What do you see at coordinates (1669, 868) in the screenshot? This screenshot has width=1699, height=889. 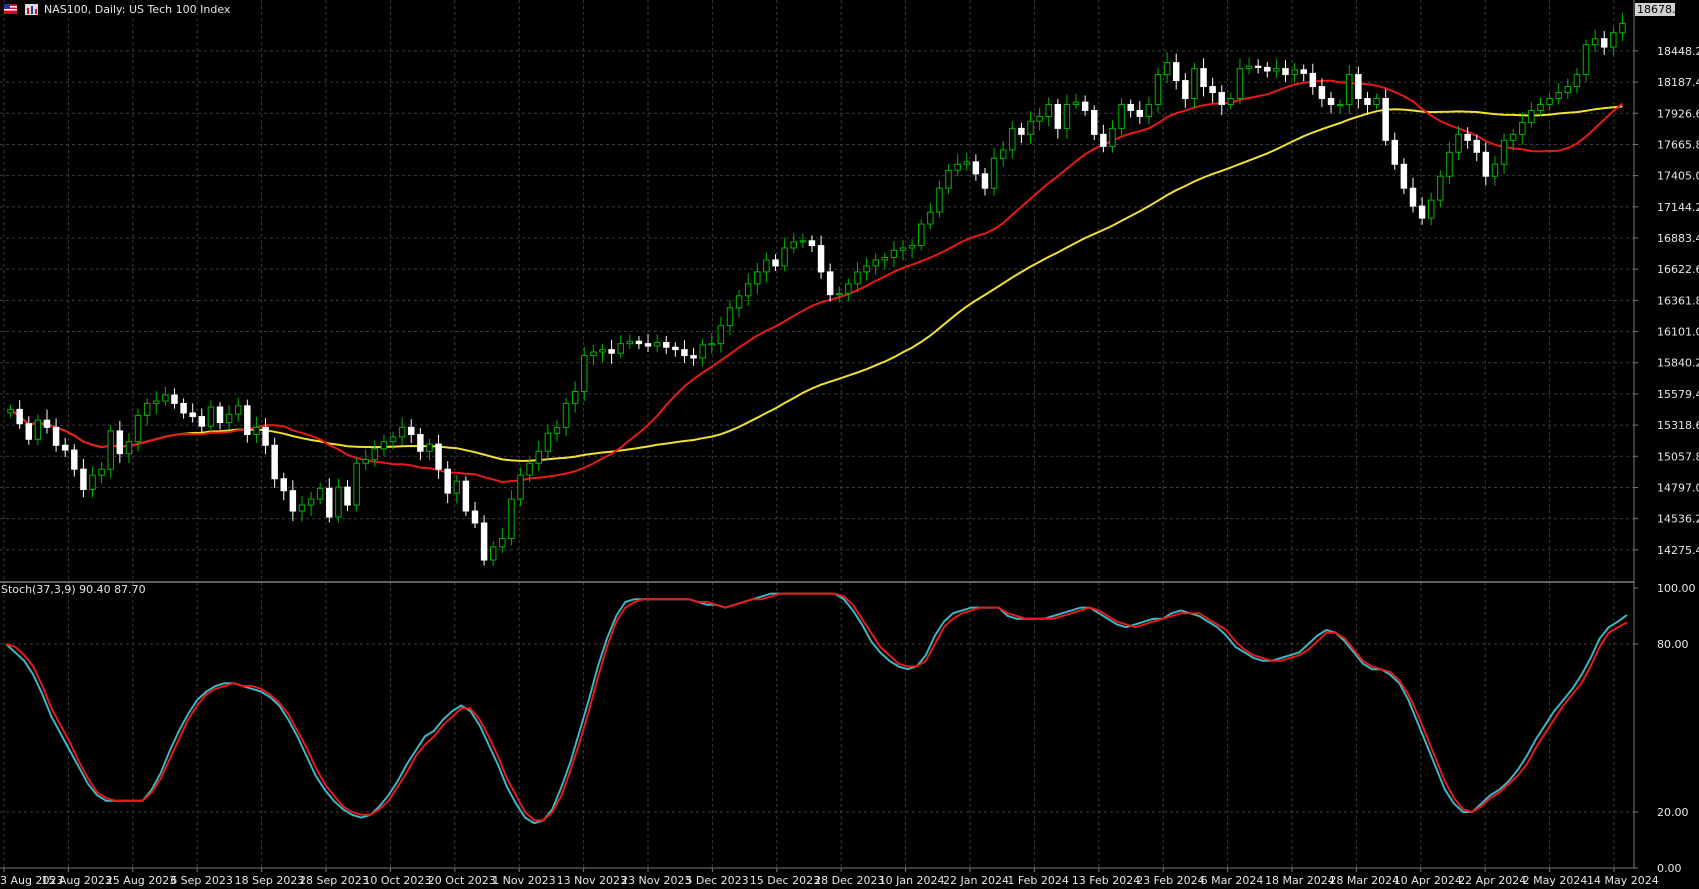 I see `stoch-tick-label: 0.00` at bounding box center [1669, 868].